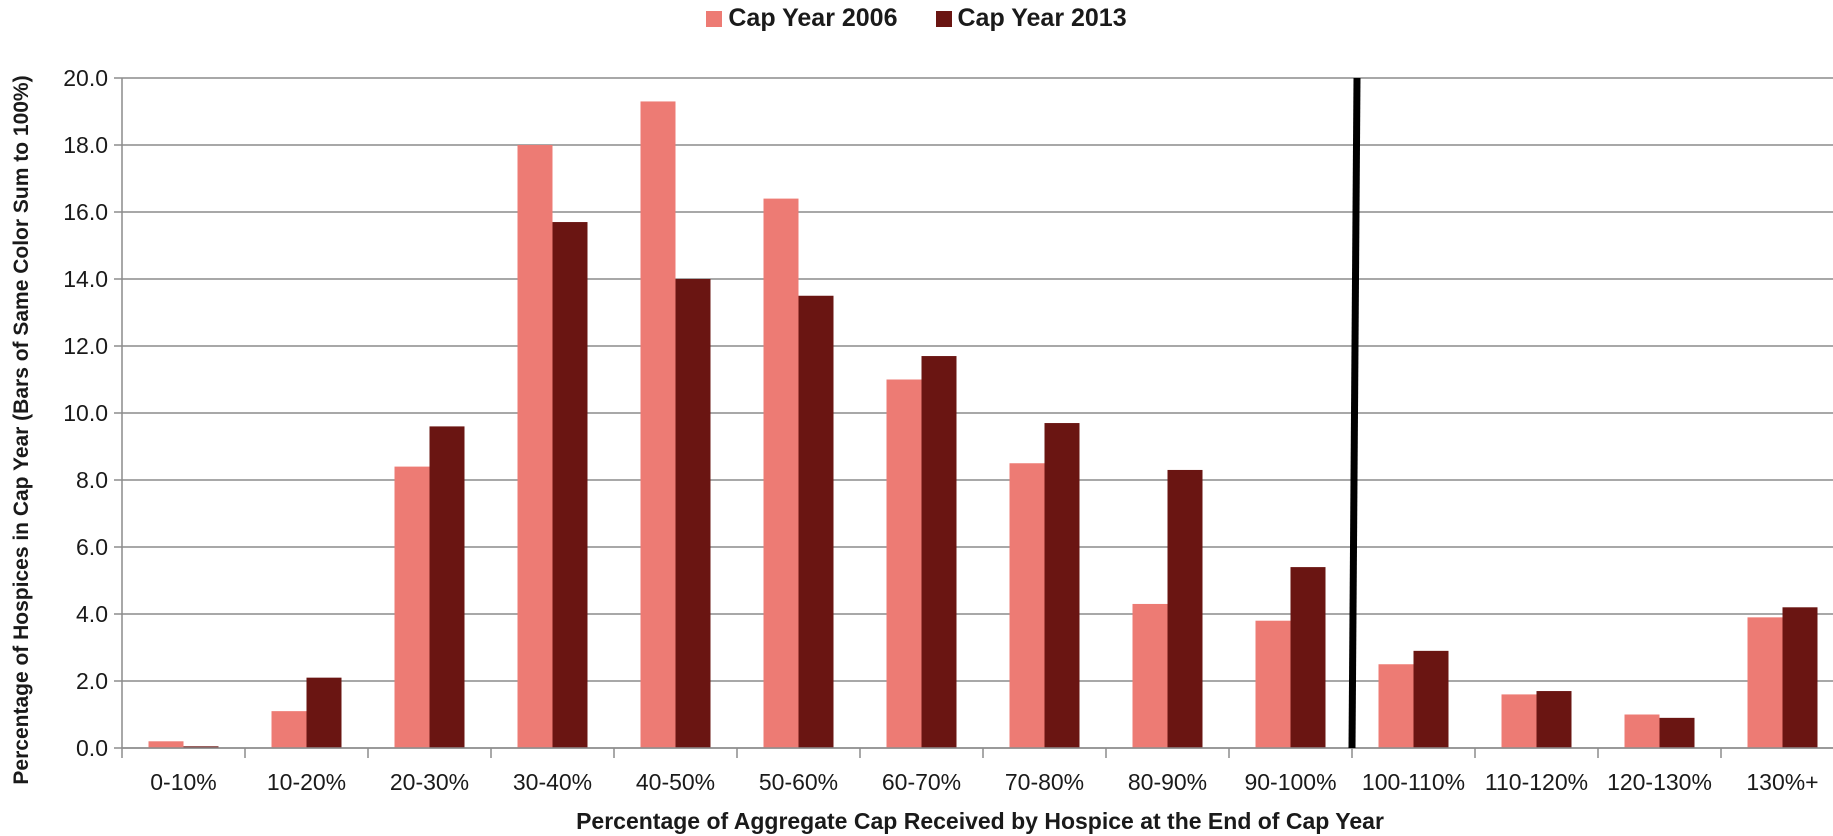 The width and height of the screenshot is (1833, 836). Describe the element at coordinates (916, 18) in the screenshot. I see `chart-legend: Cap Year 2006 Cap Year 2013` at that location.